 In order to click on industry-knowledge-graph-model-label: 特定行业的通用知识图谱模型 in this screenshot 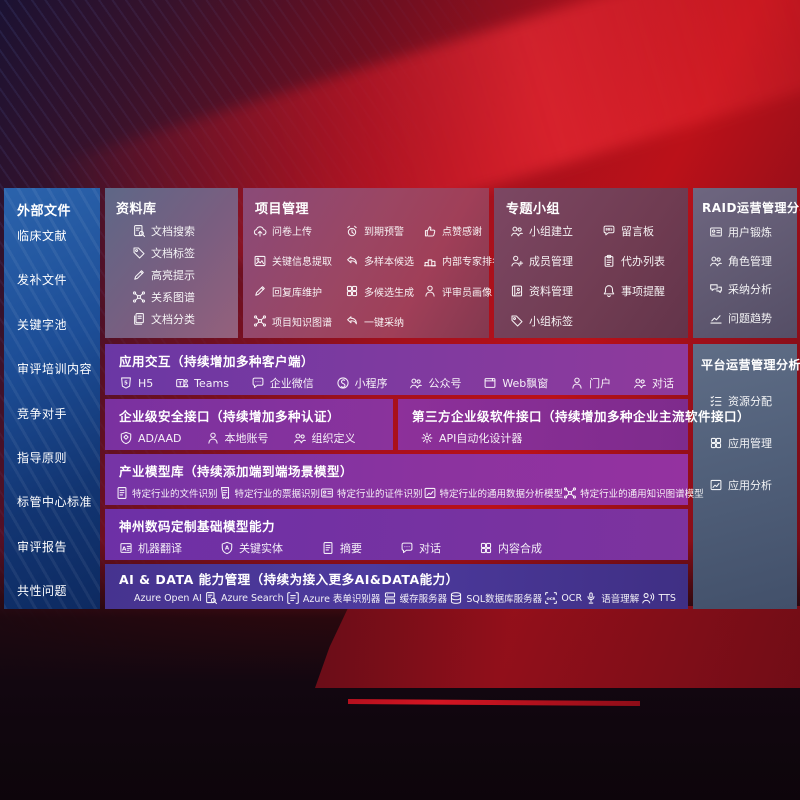, I will do `click(642, 494)`.